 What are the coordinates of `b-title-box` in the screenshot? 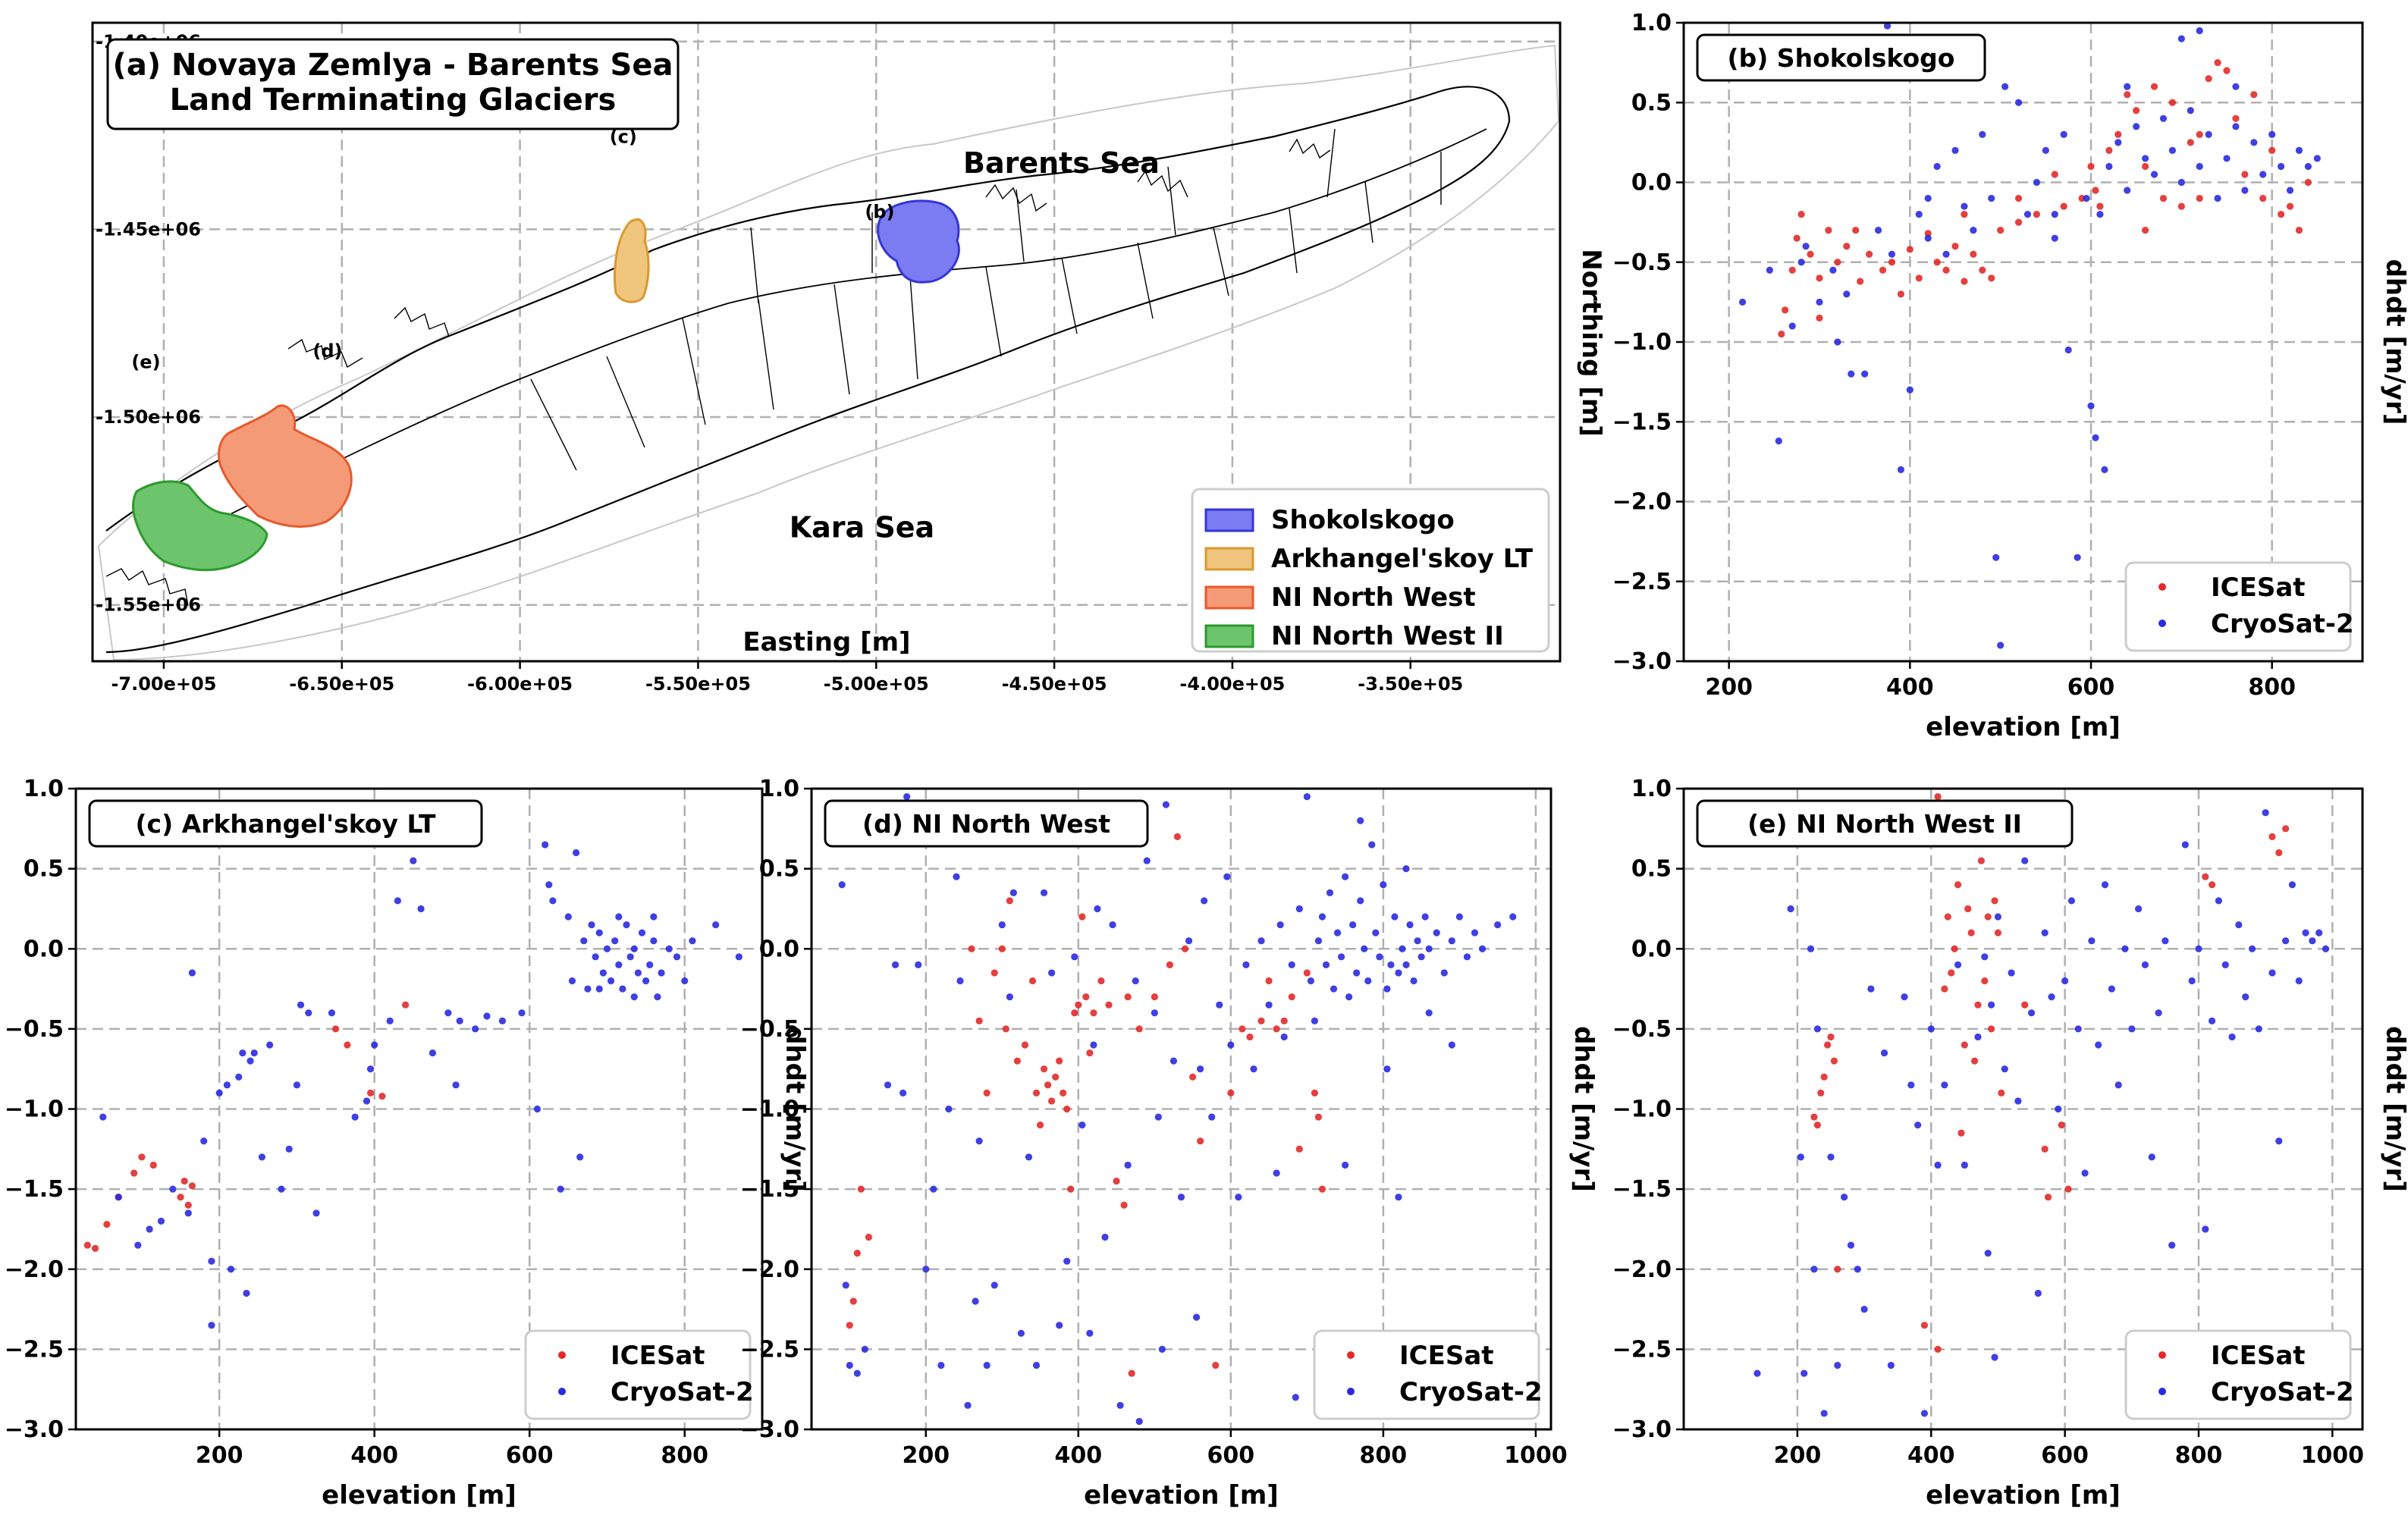 It's located at (1841, 57).